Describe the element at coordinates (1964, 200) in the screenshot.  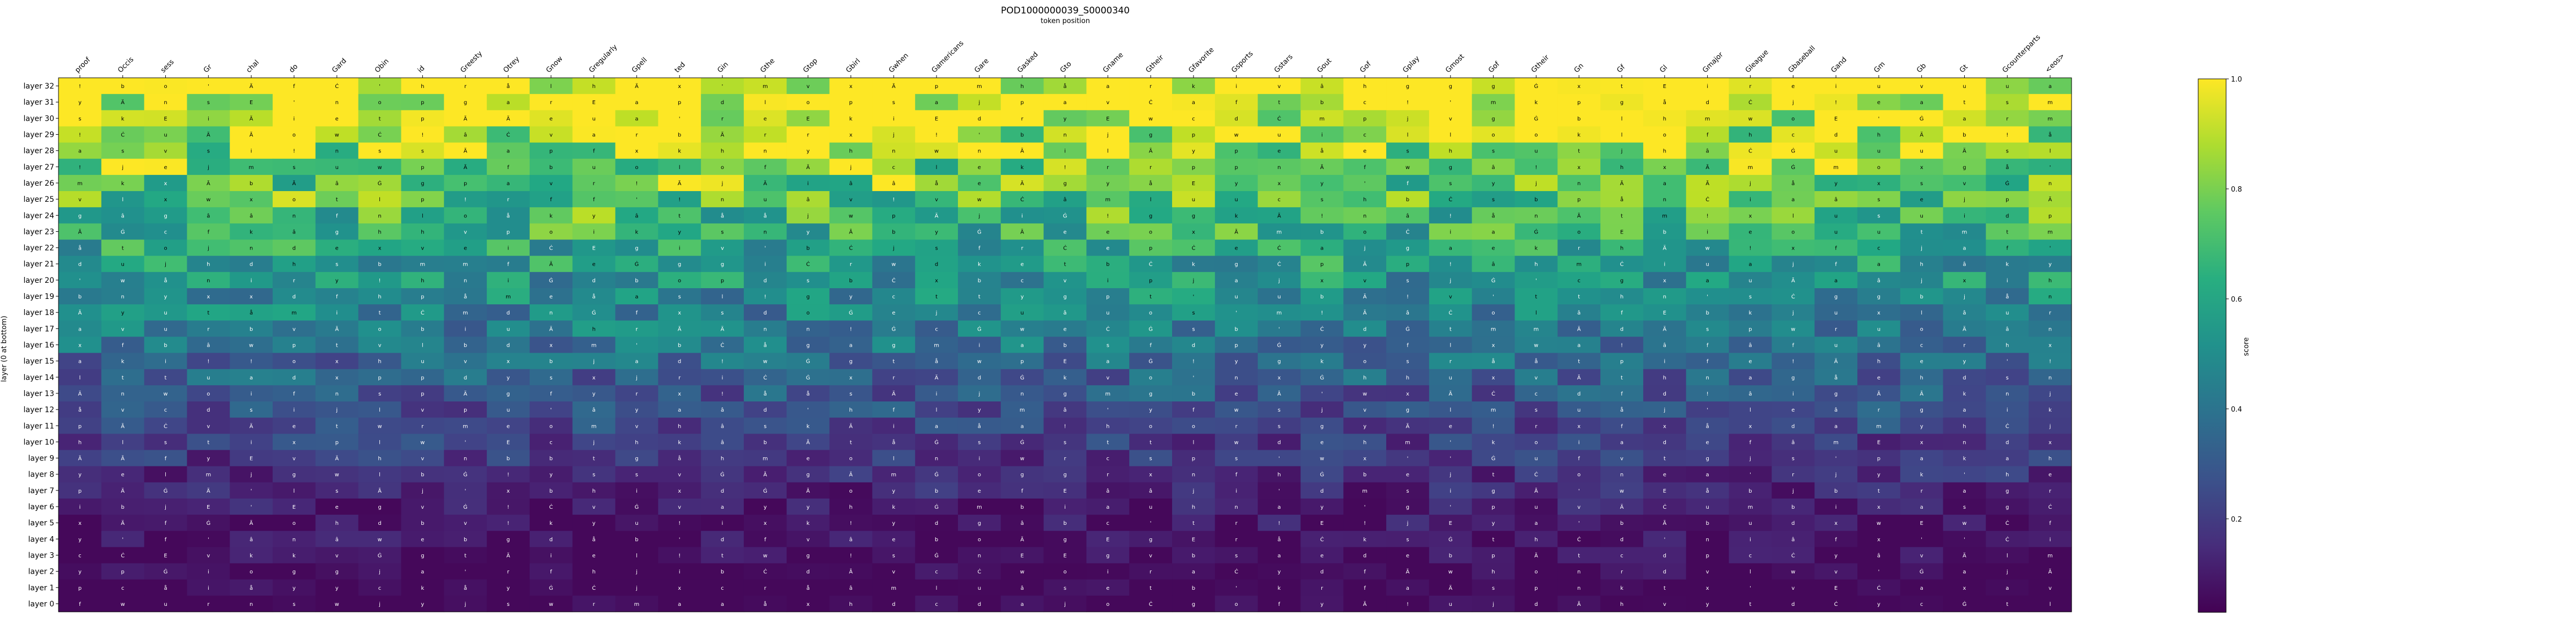
I see `cell-token-label: j` at that location.